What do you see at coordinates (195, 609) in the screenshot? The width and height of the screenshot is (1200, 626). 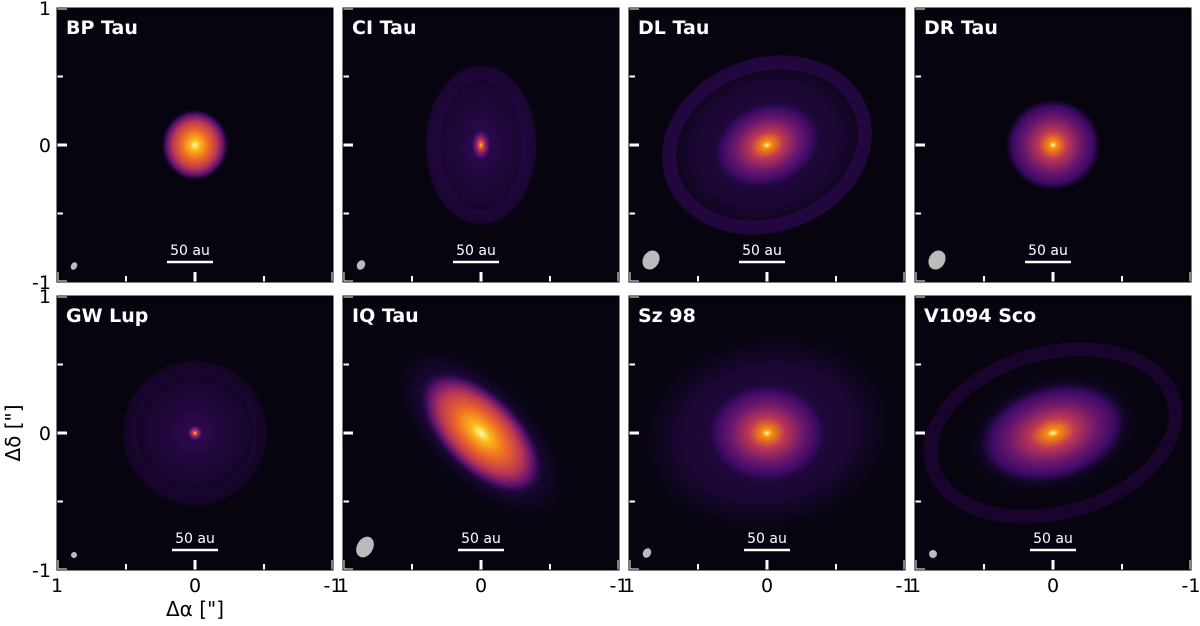 I see `x-axis-label: Δα ["]` at bounding box center [195, 609].